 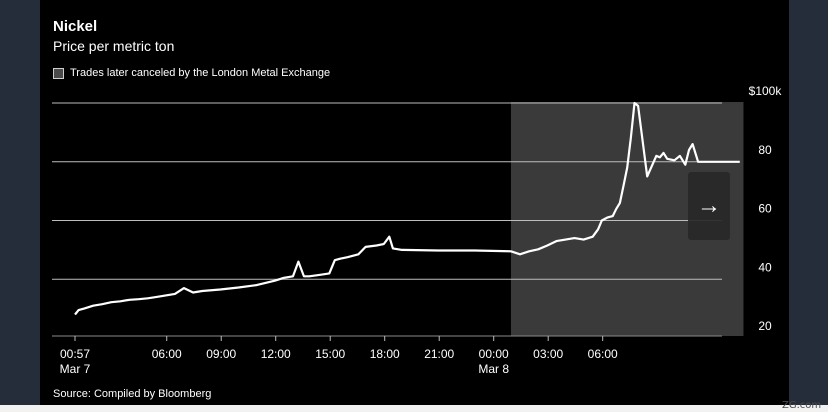 I want to click on legend-swatch, so click(x=58, y=73).